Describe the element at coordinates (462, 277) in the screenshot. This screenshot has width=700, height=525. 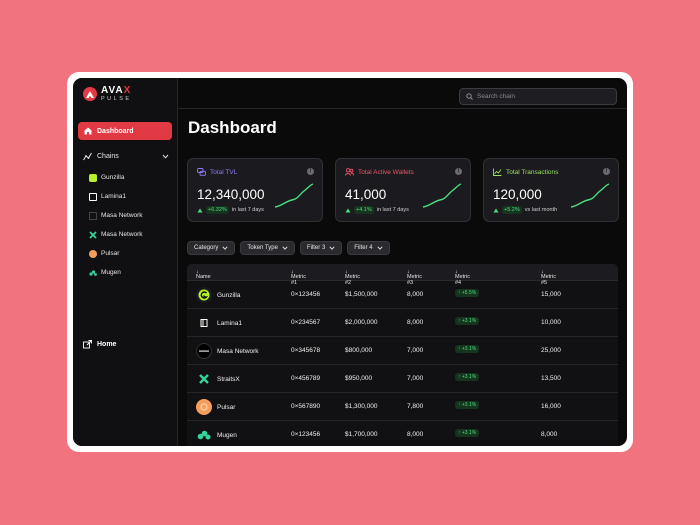
I see `column-header-metric-4: Metric #4 ↓` at that location.